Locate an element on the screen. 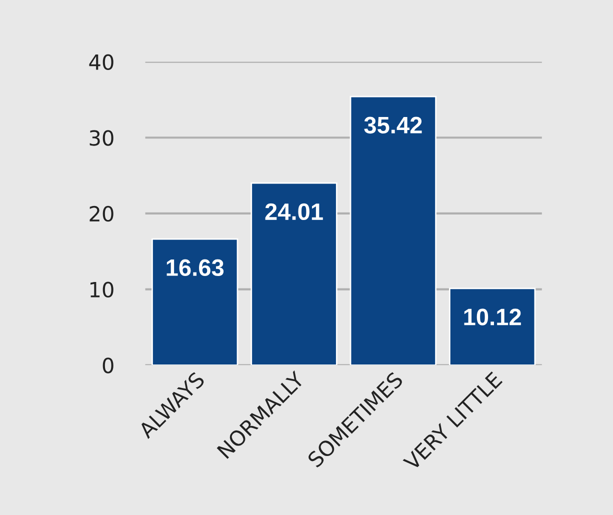 This screenshot has height=515, width=613. data-label: 16.63 is located at coordinates (195, 267).